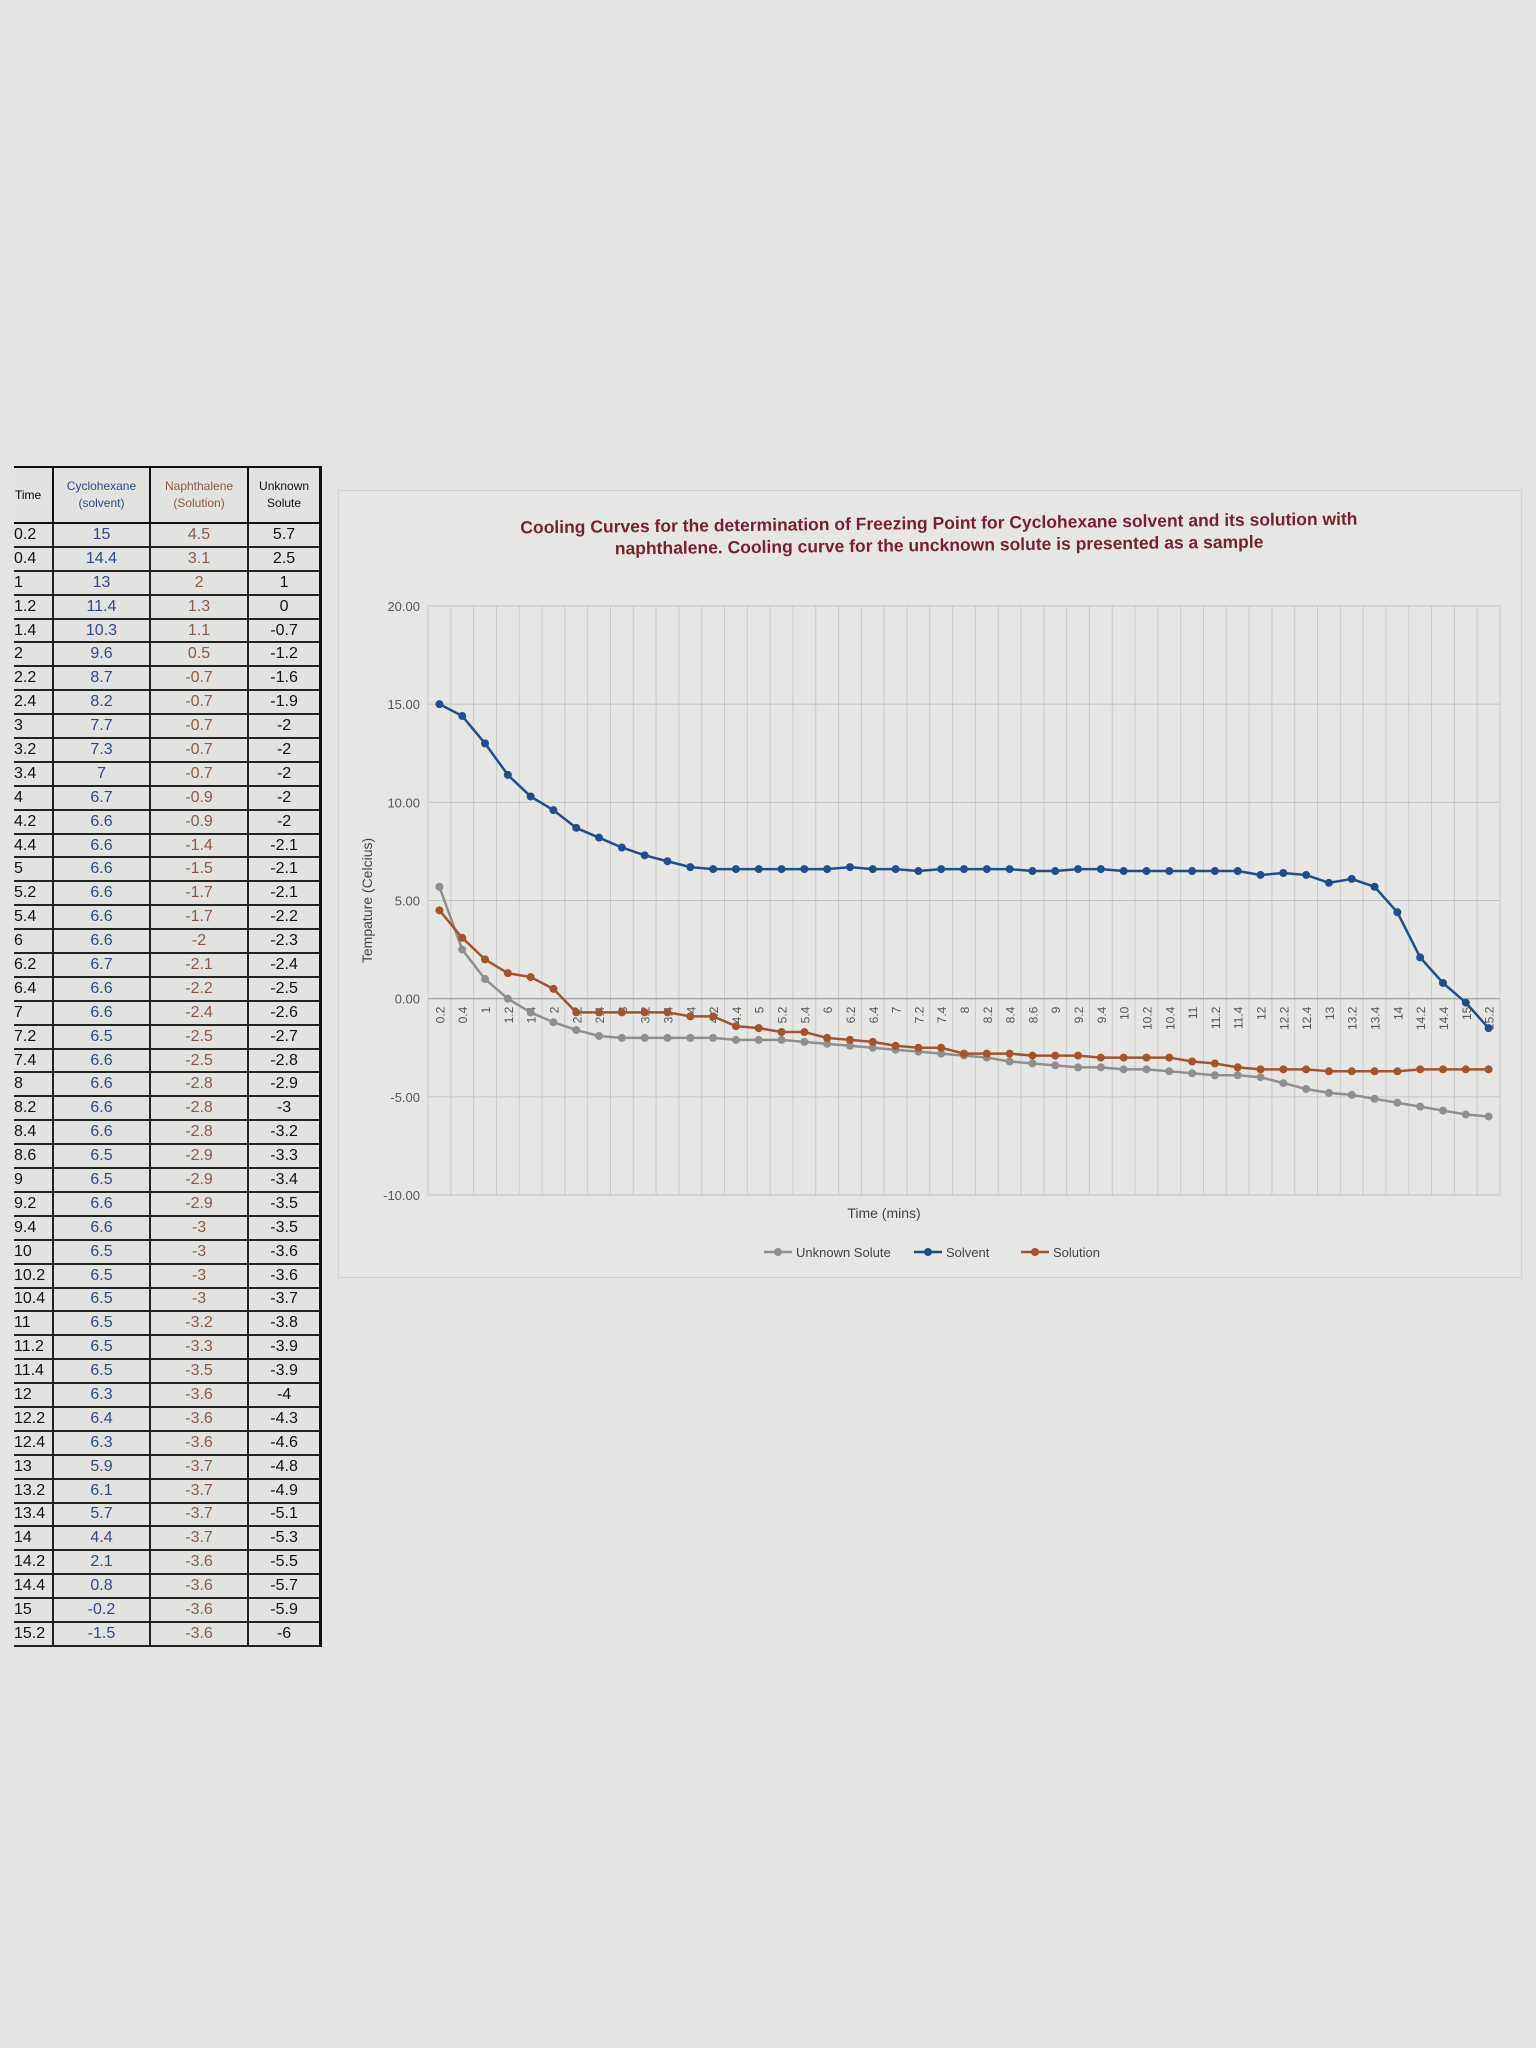  Describe the element at coordinates (168, 1108) in the screenshot. I see `table-row: 8.2 6.6 -2.8 -3` at that location.